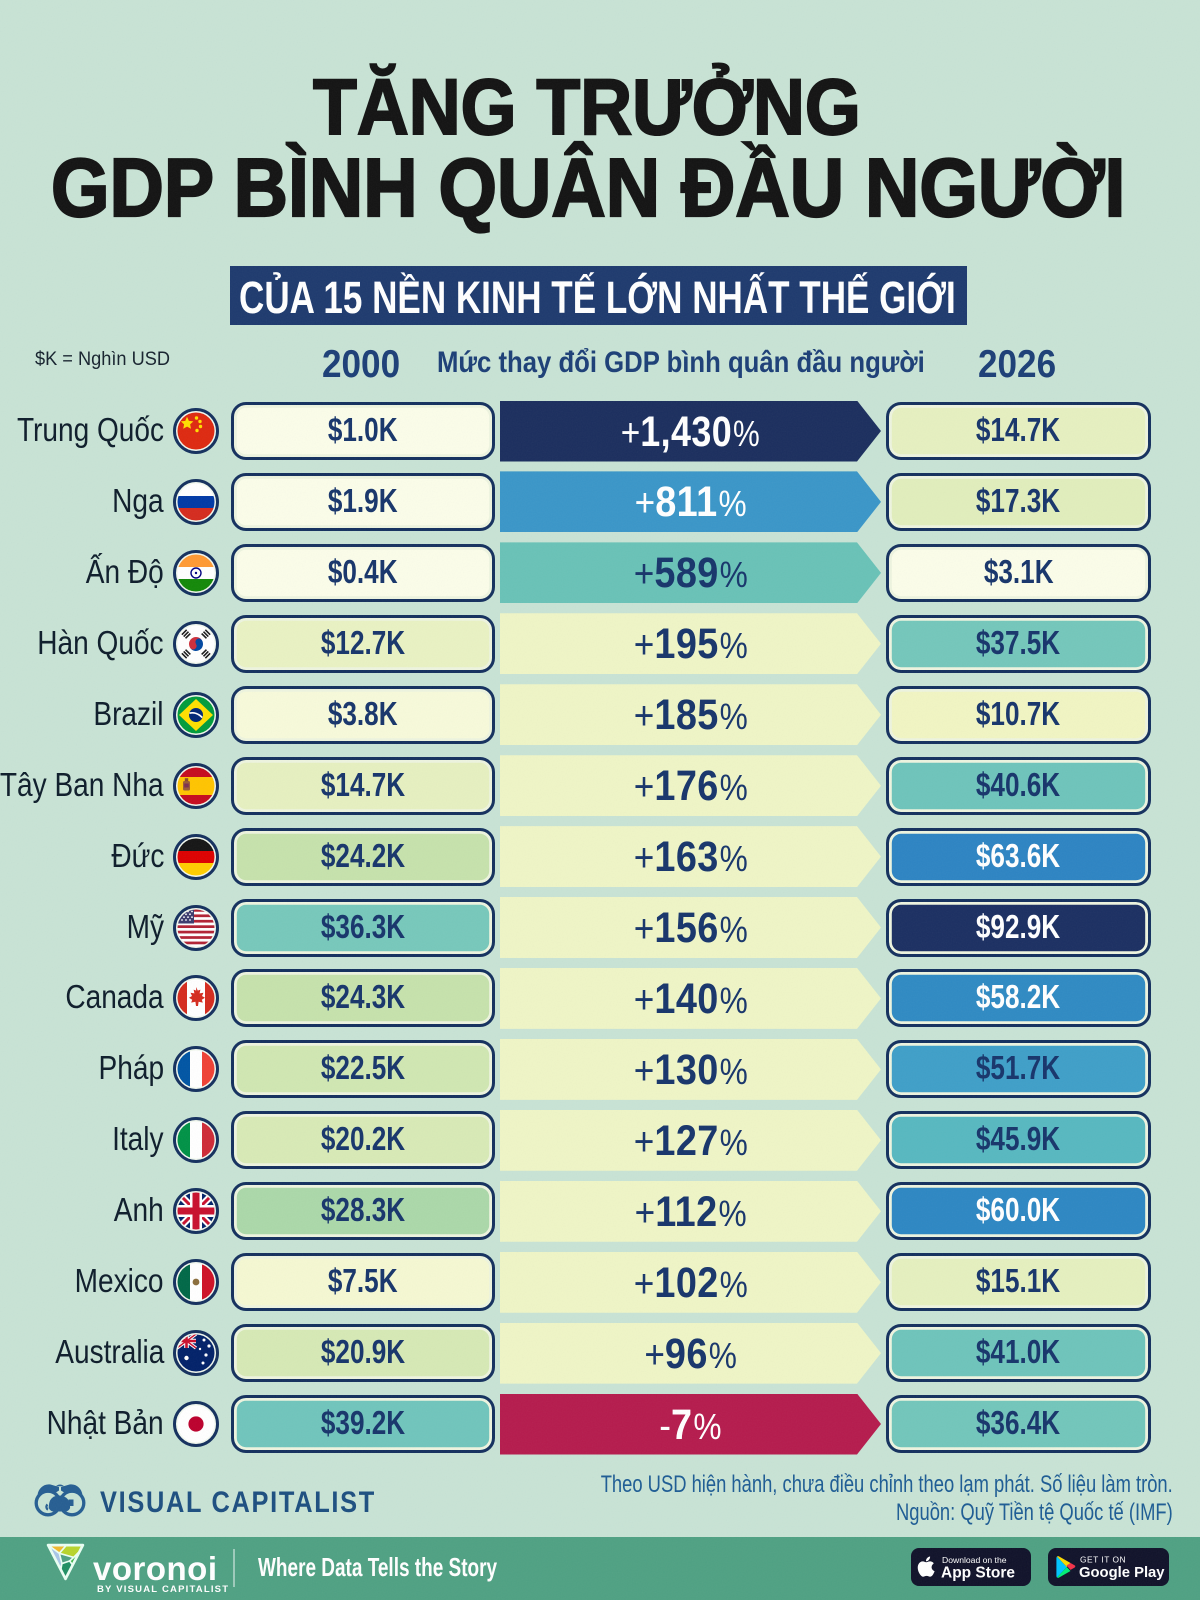 Image resolution: width=1200 pixels, height=1600 pixels. What do you see at coordinates (978, 1573) in the screenshot?
I see `svg-text: App Store` at bounding box center [978, 1573].